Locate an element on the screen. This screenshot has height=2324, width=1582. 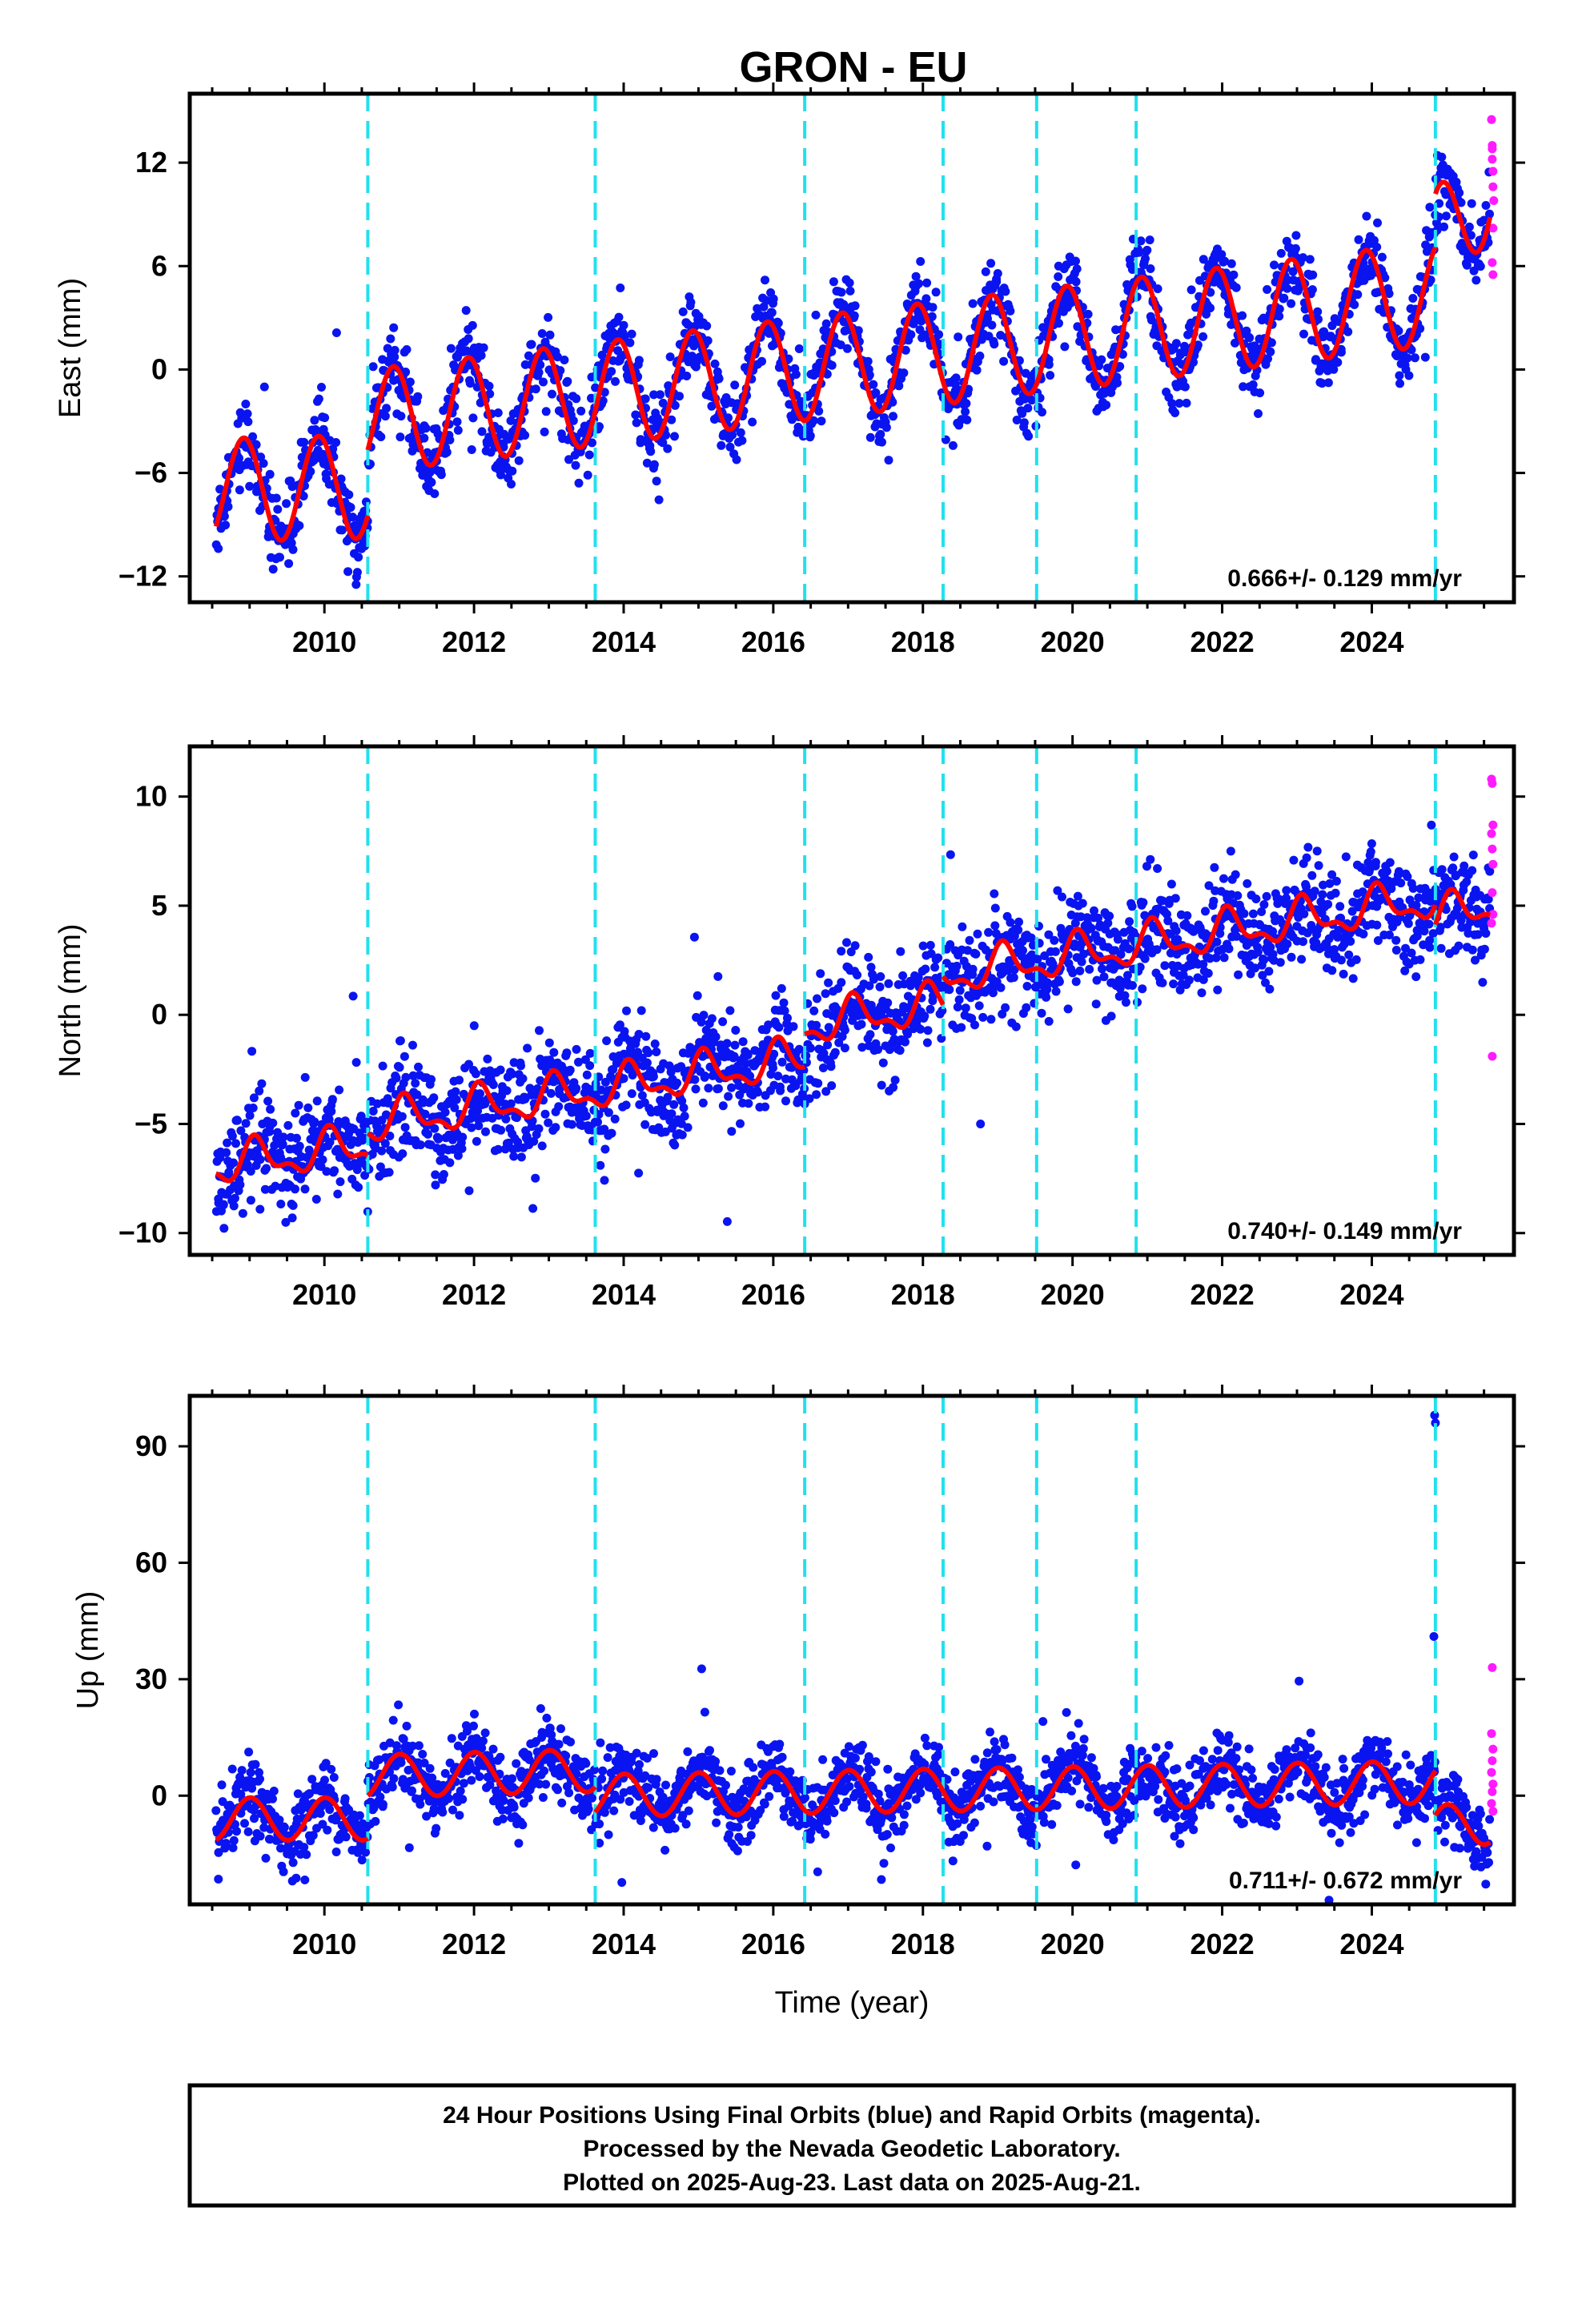
velocity-annotation: 0.740+/- 0.149 mm/yr is located at coordinates (1344, 1231).